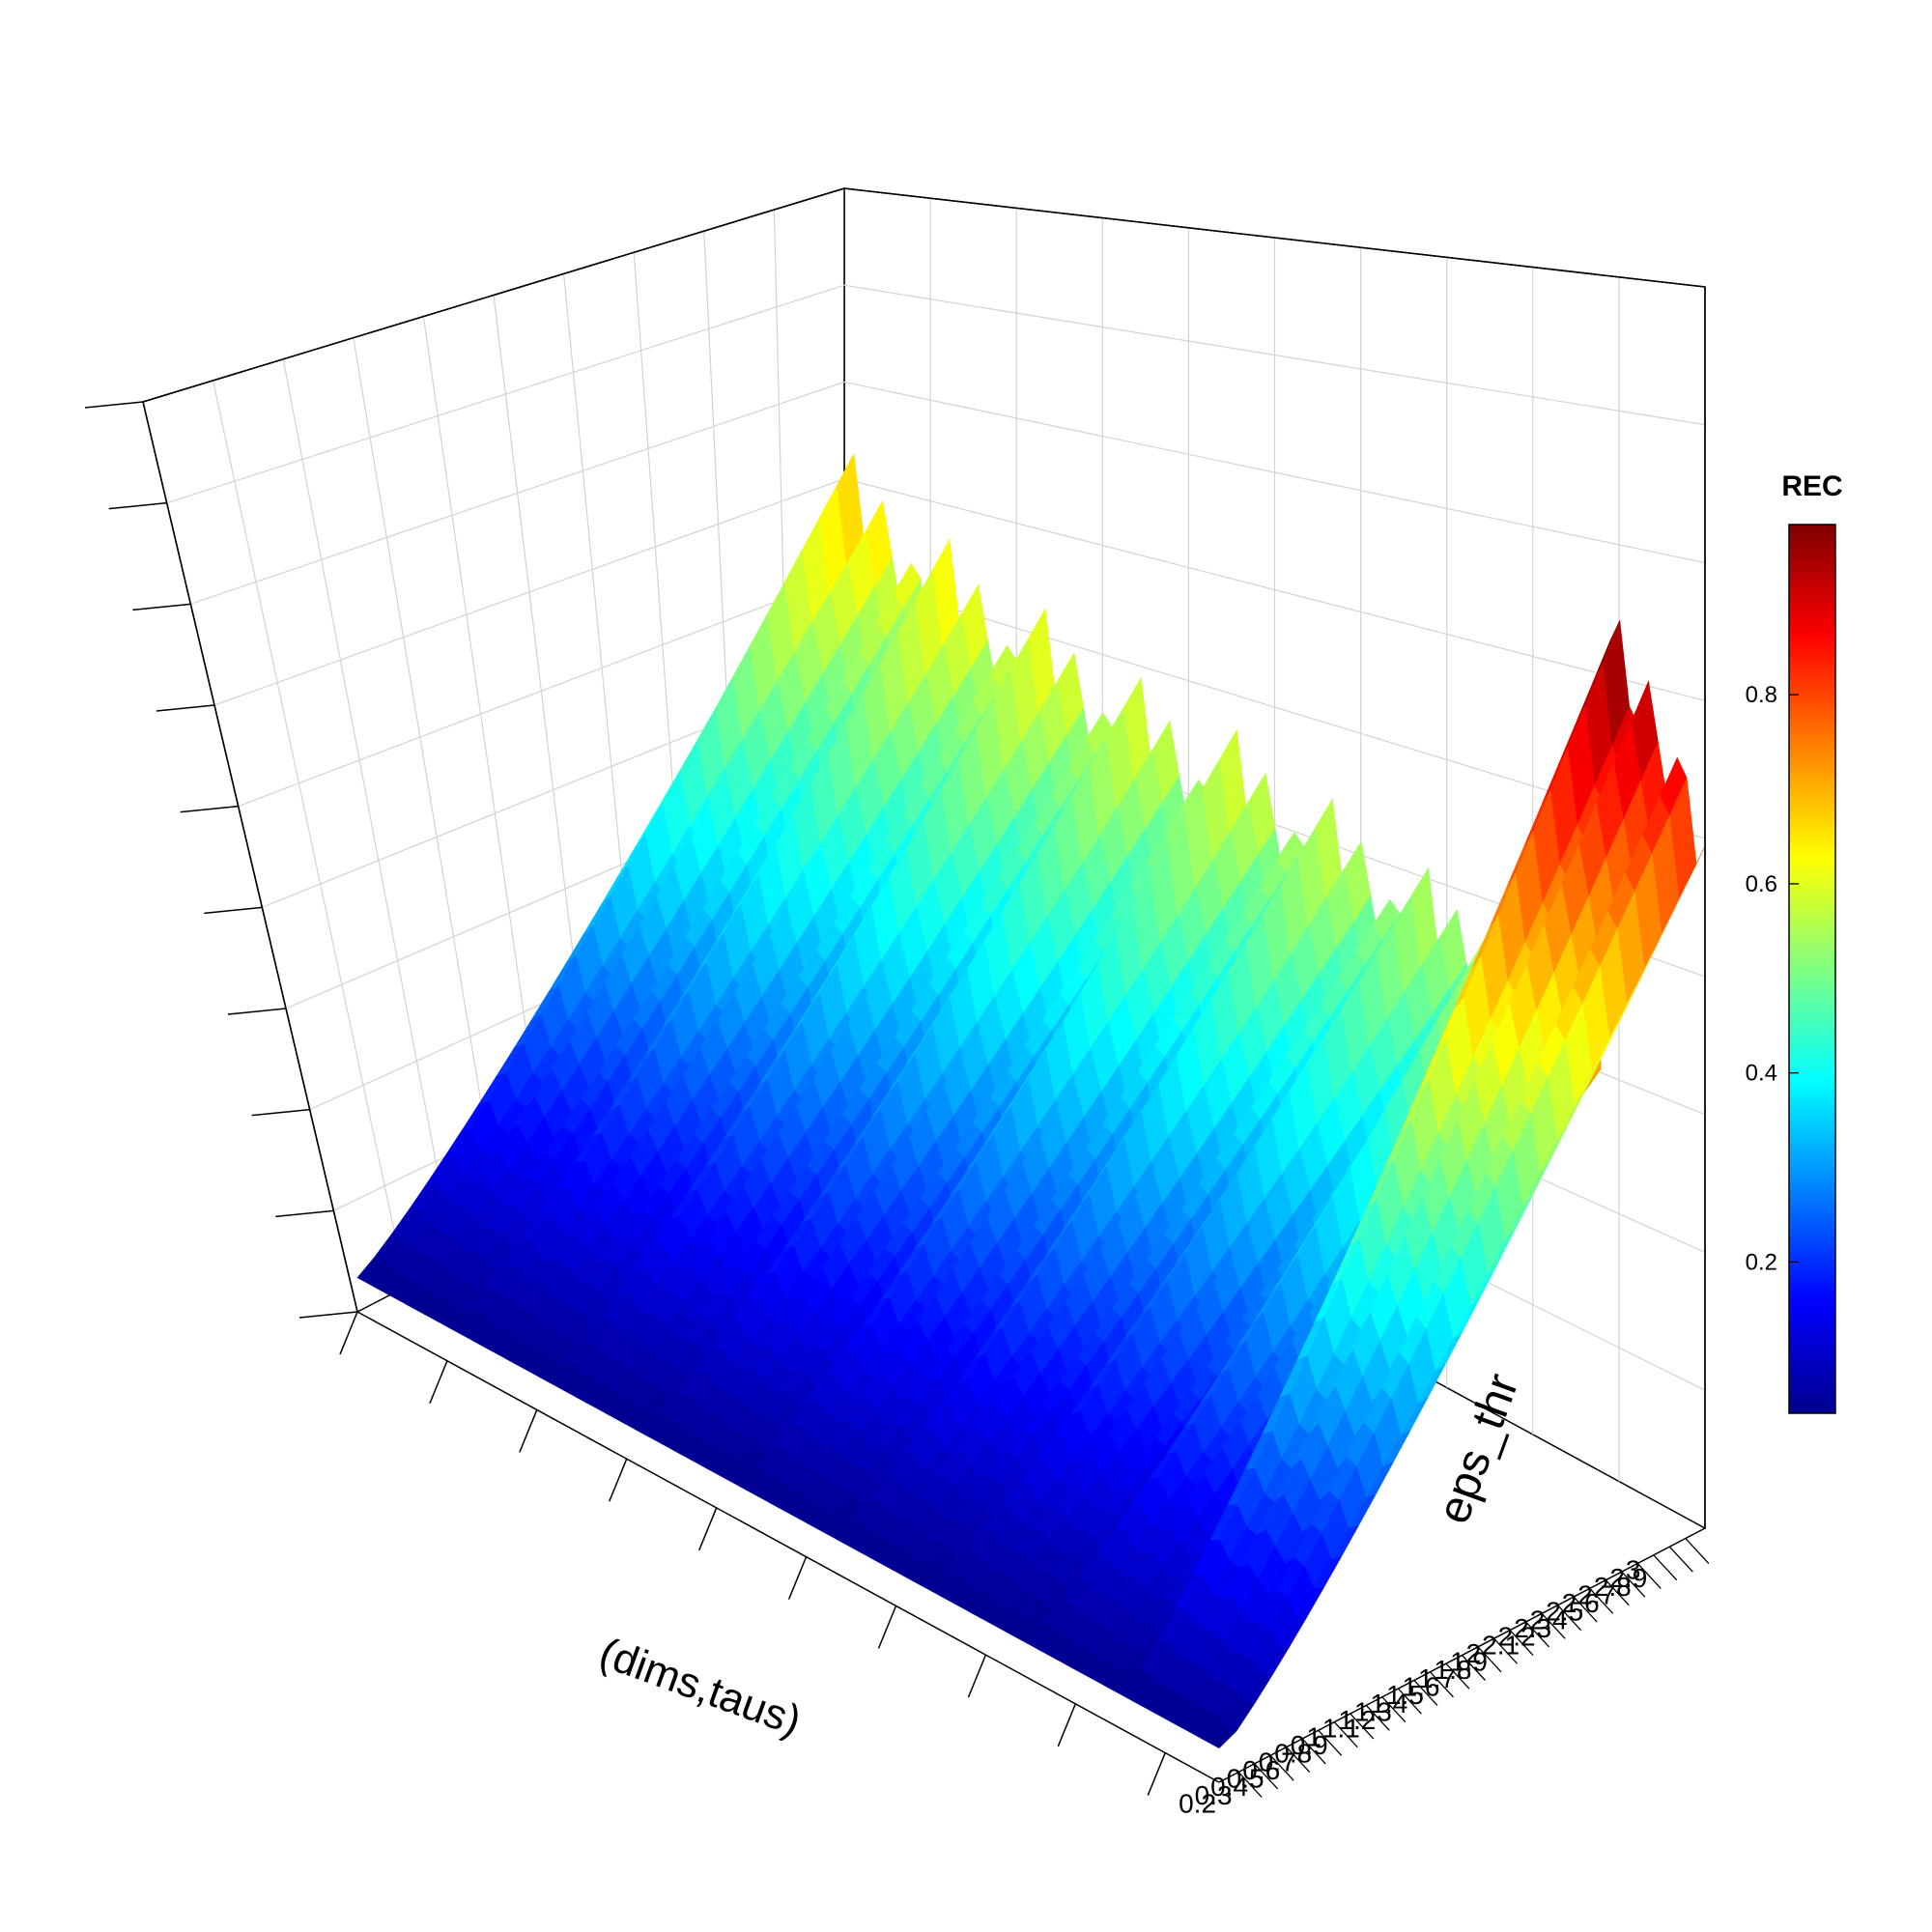 The image size is (1932, 1932). I want to click on y-tick-label: 0.2, so click(1197, 1803).